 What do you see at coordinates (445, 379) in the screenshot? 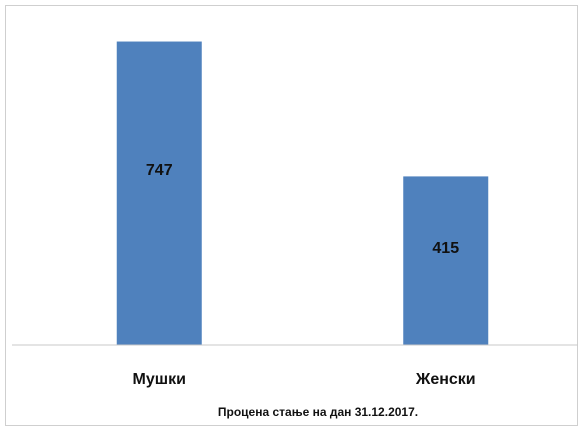
I see `category-label-1: Женски` at bounding box center [445, 379].